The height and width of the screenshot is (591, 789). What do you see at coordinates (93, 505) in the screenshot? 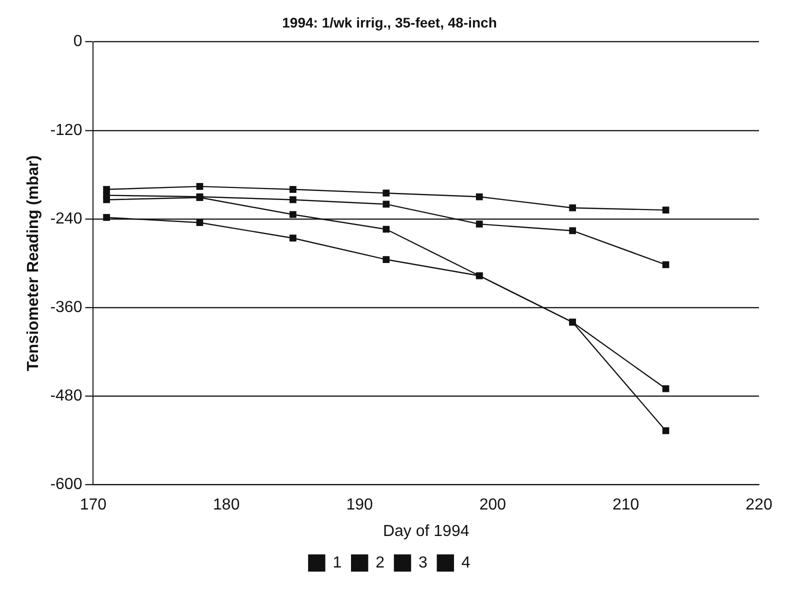
I see `x-tick-label: 170` at bounding box center [93, 505].